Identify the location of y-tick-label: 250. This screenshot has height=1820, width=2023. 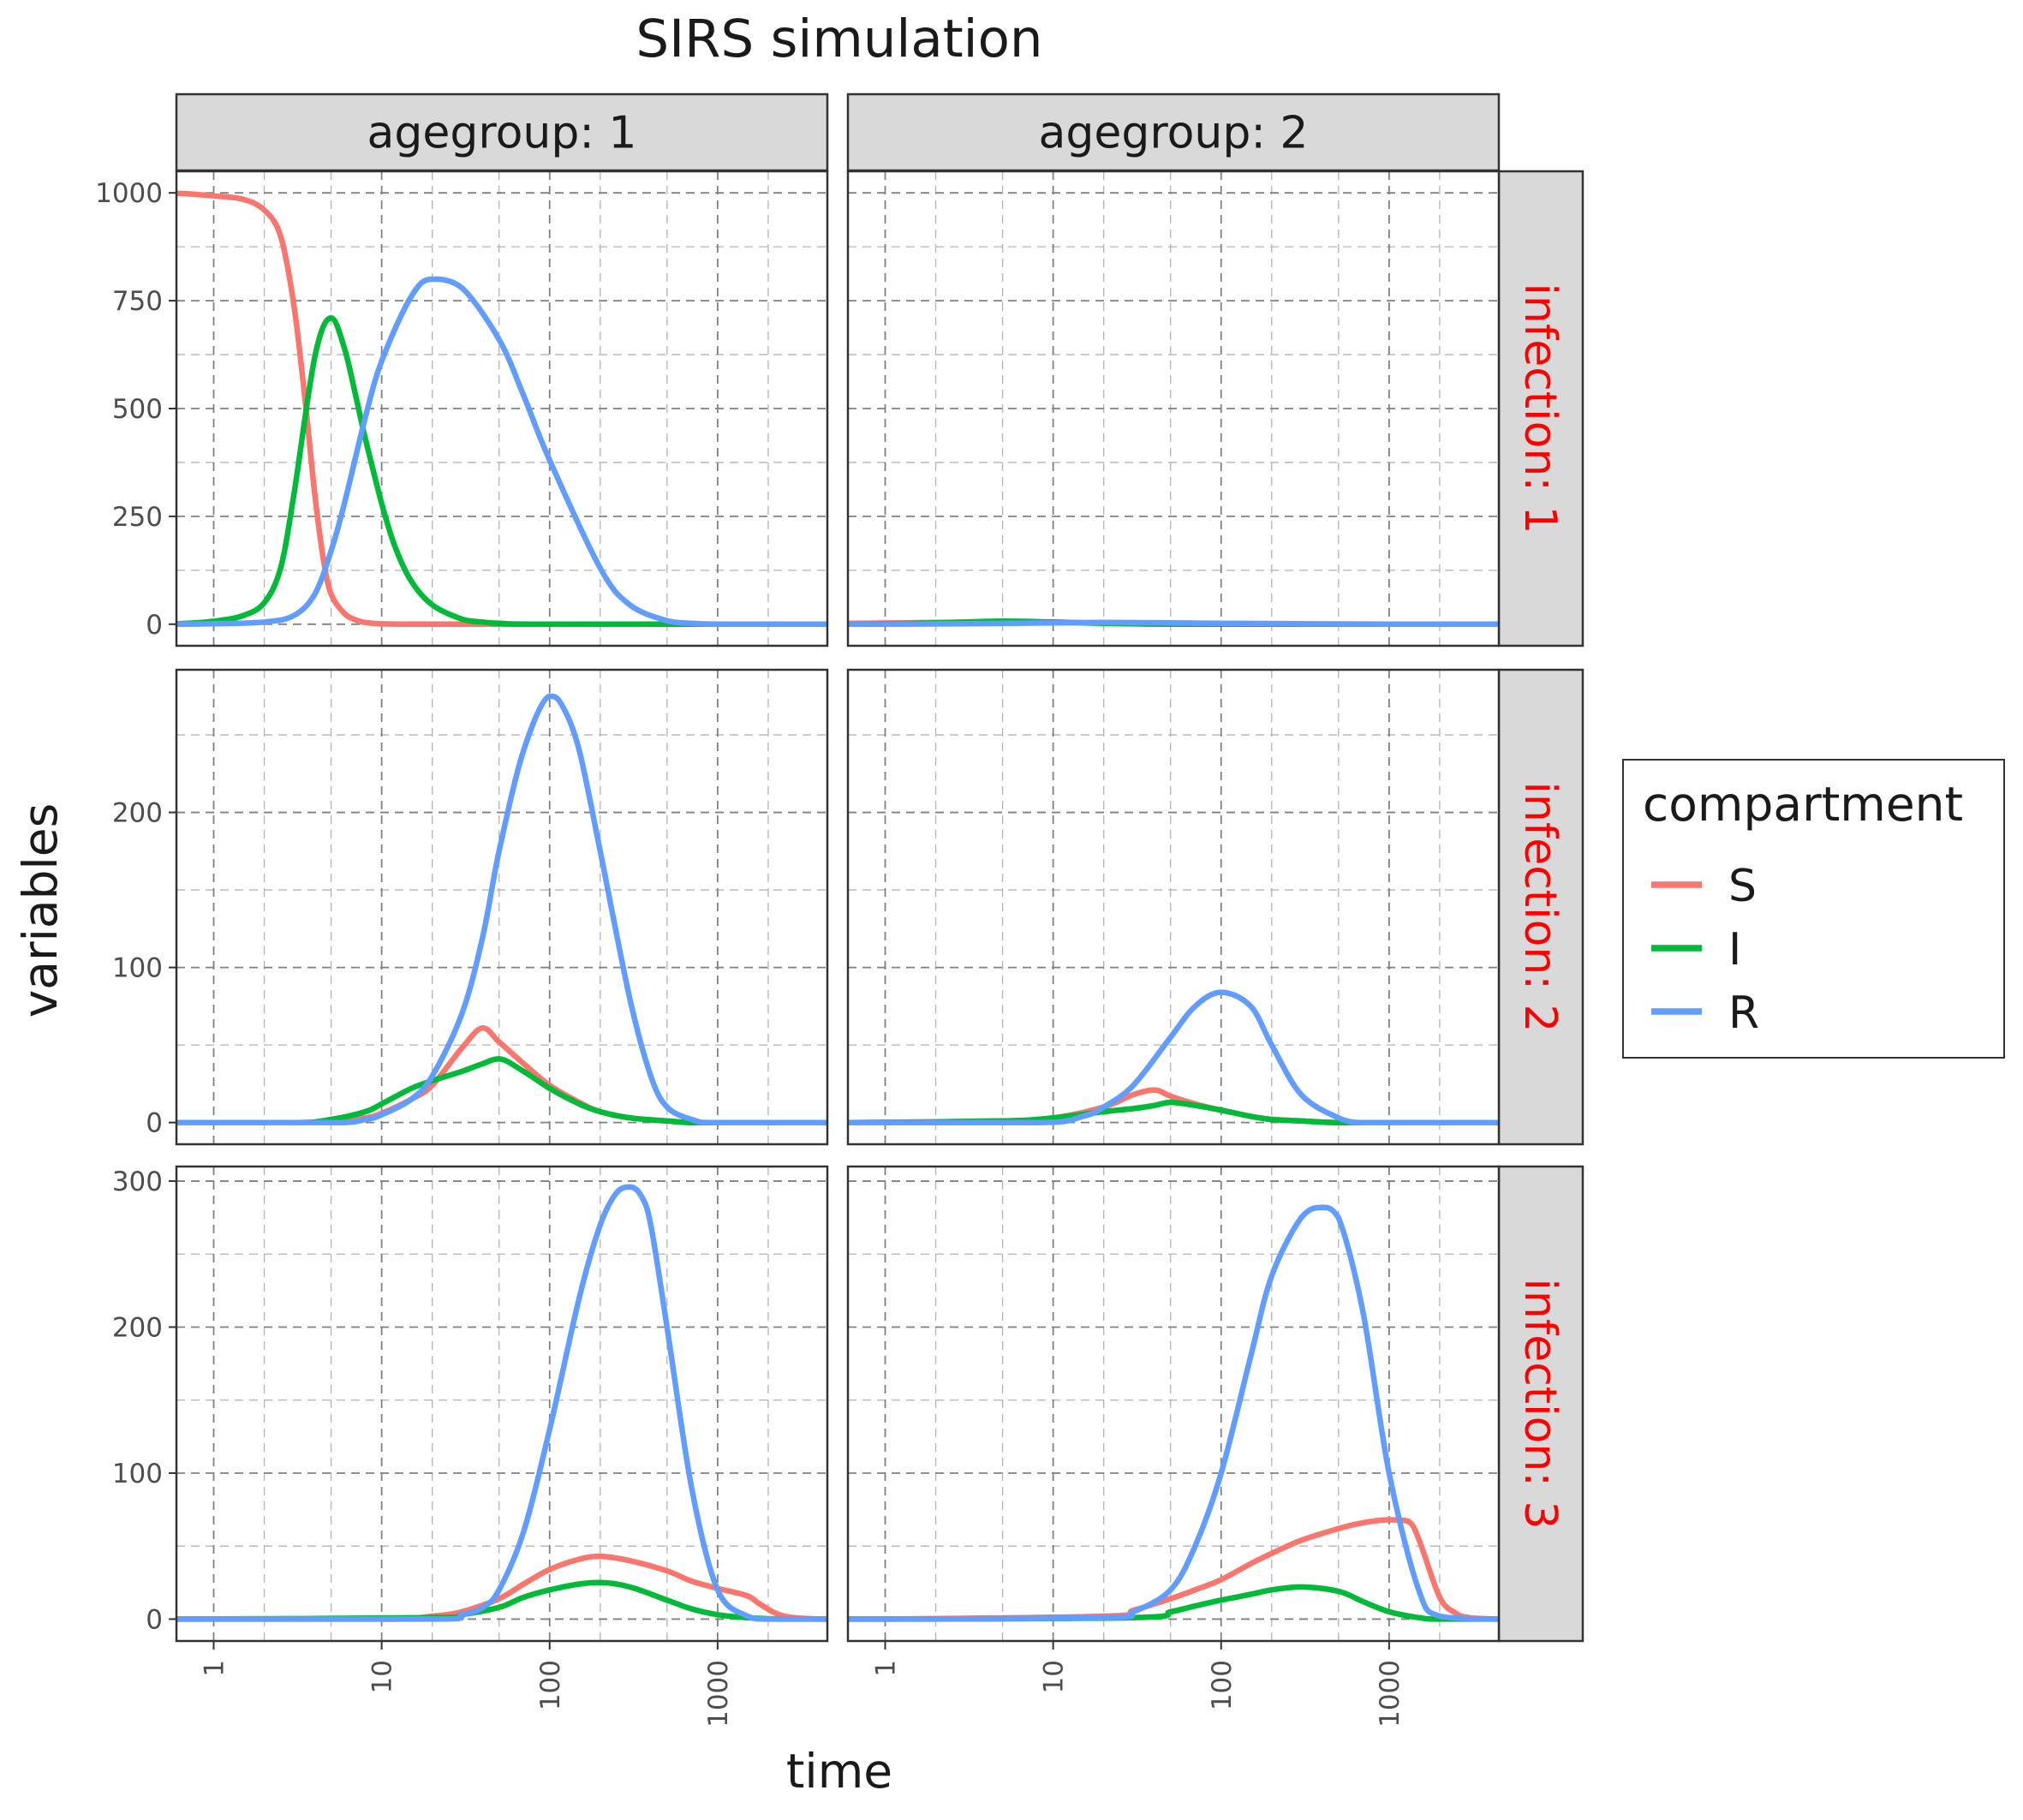
(137, 517).